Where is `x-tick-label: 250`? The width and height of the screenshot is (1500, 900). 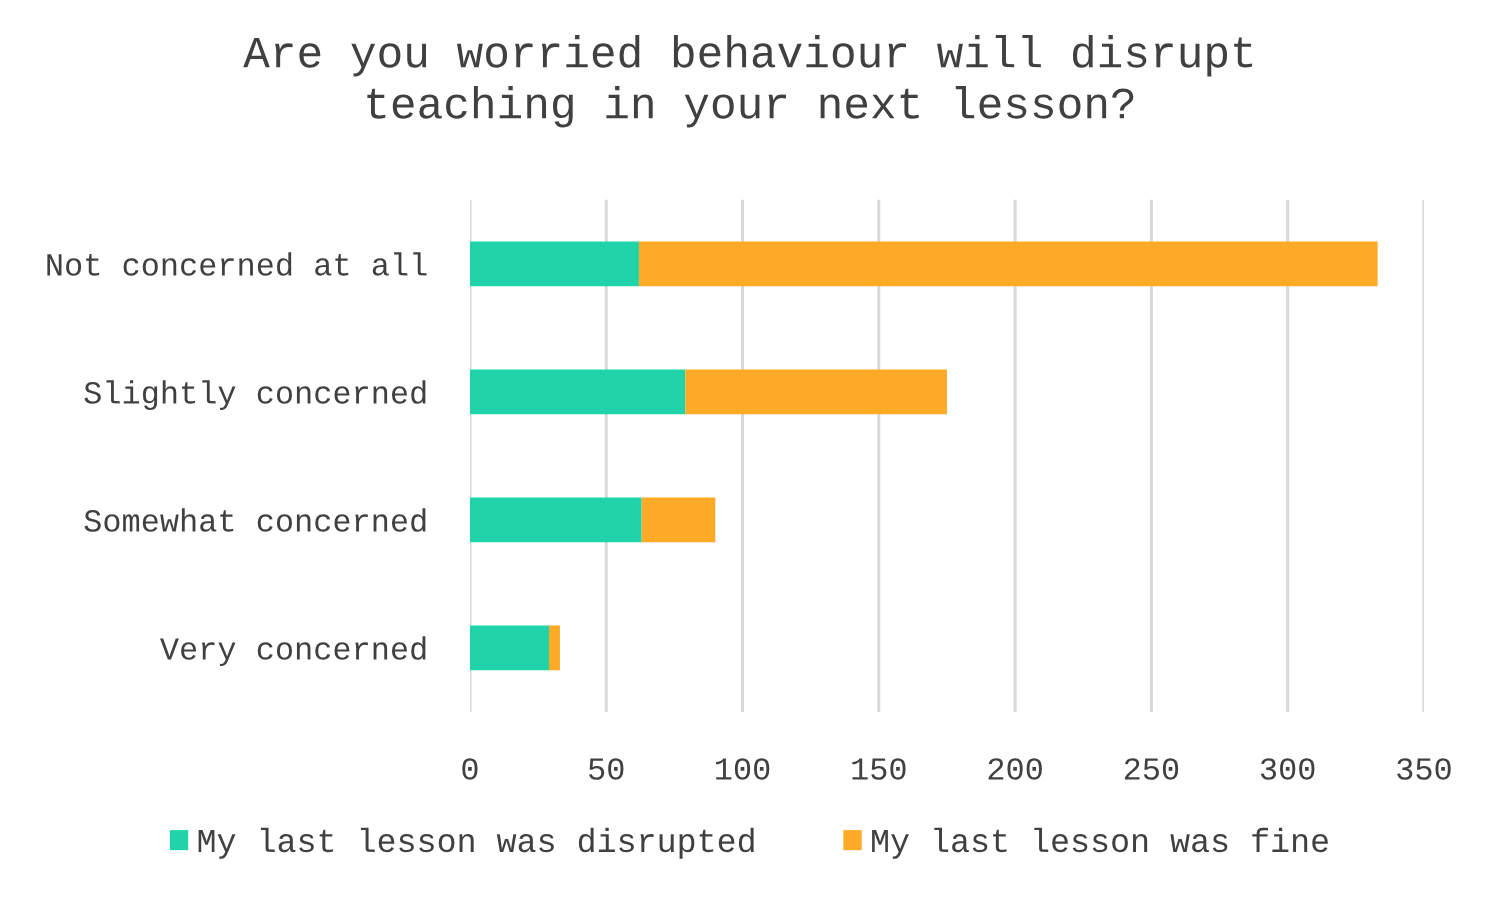 x-tick-label: 250 is located at coordinates (1151, 769).